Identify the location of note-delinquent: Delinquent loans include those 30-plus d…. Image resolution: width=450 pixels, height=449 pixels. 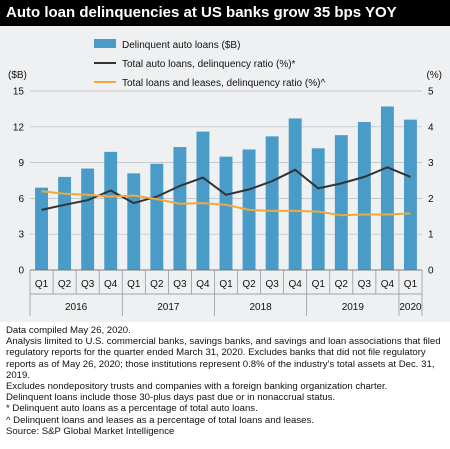
(171, 398).